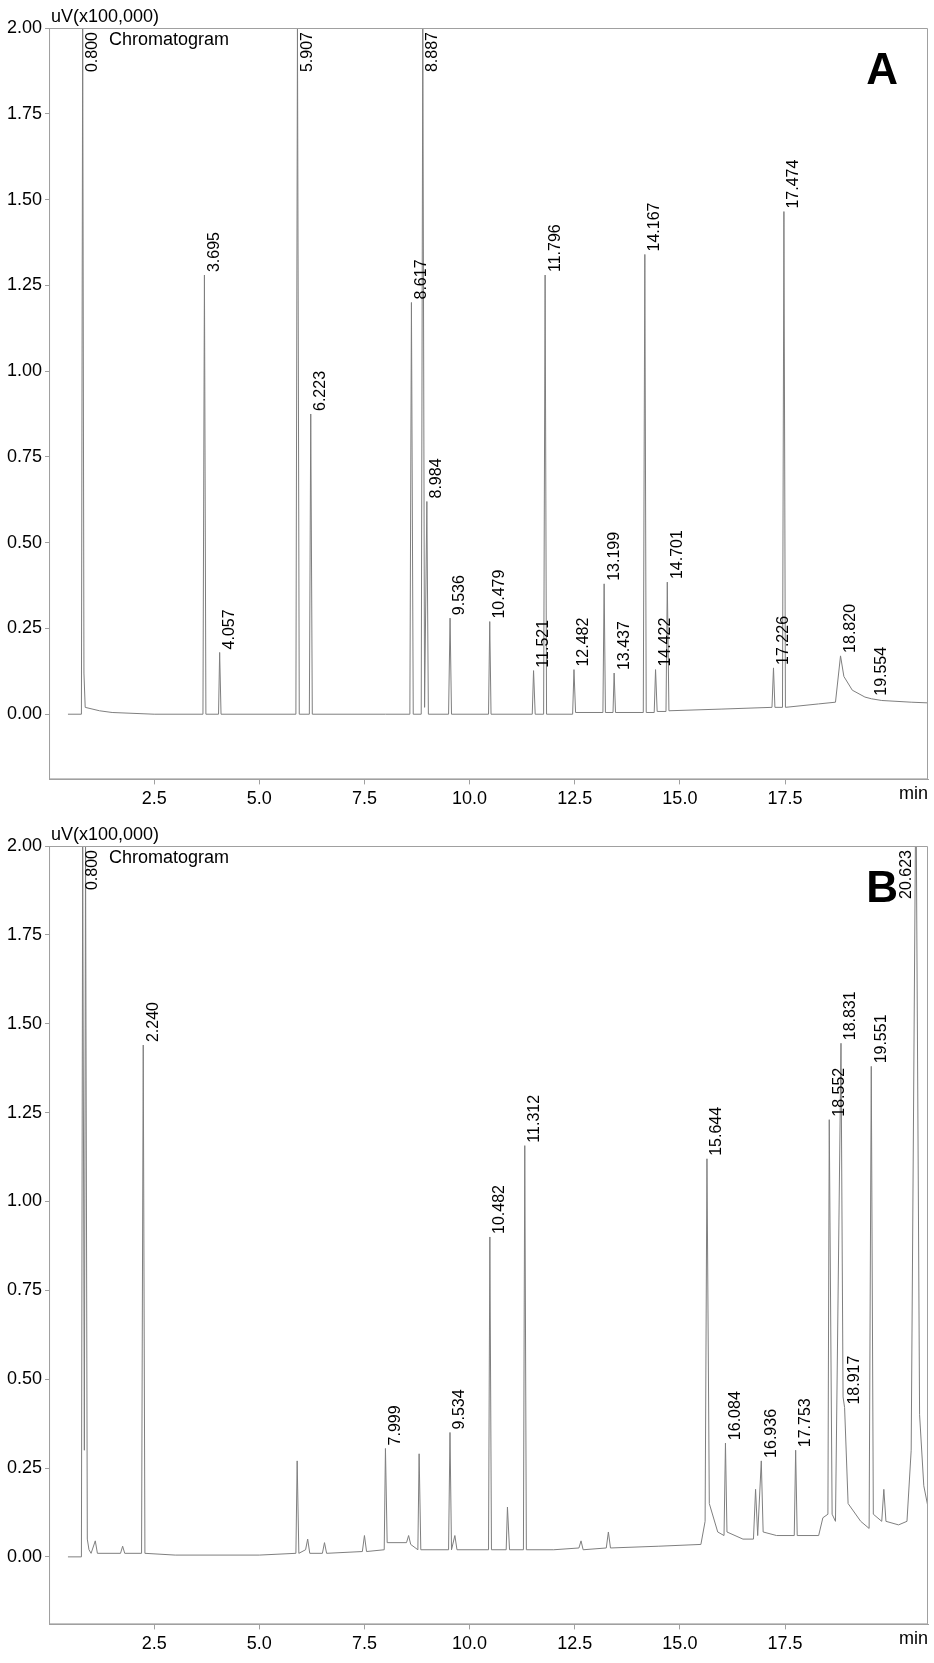 This screenshot has height=1663, width=934. What do you see at coordinates (152, 1022) in the screenshot?
I see `annotation: 2.240` at bounding box center [152, 1022].